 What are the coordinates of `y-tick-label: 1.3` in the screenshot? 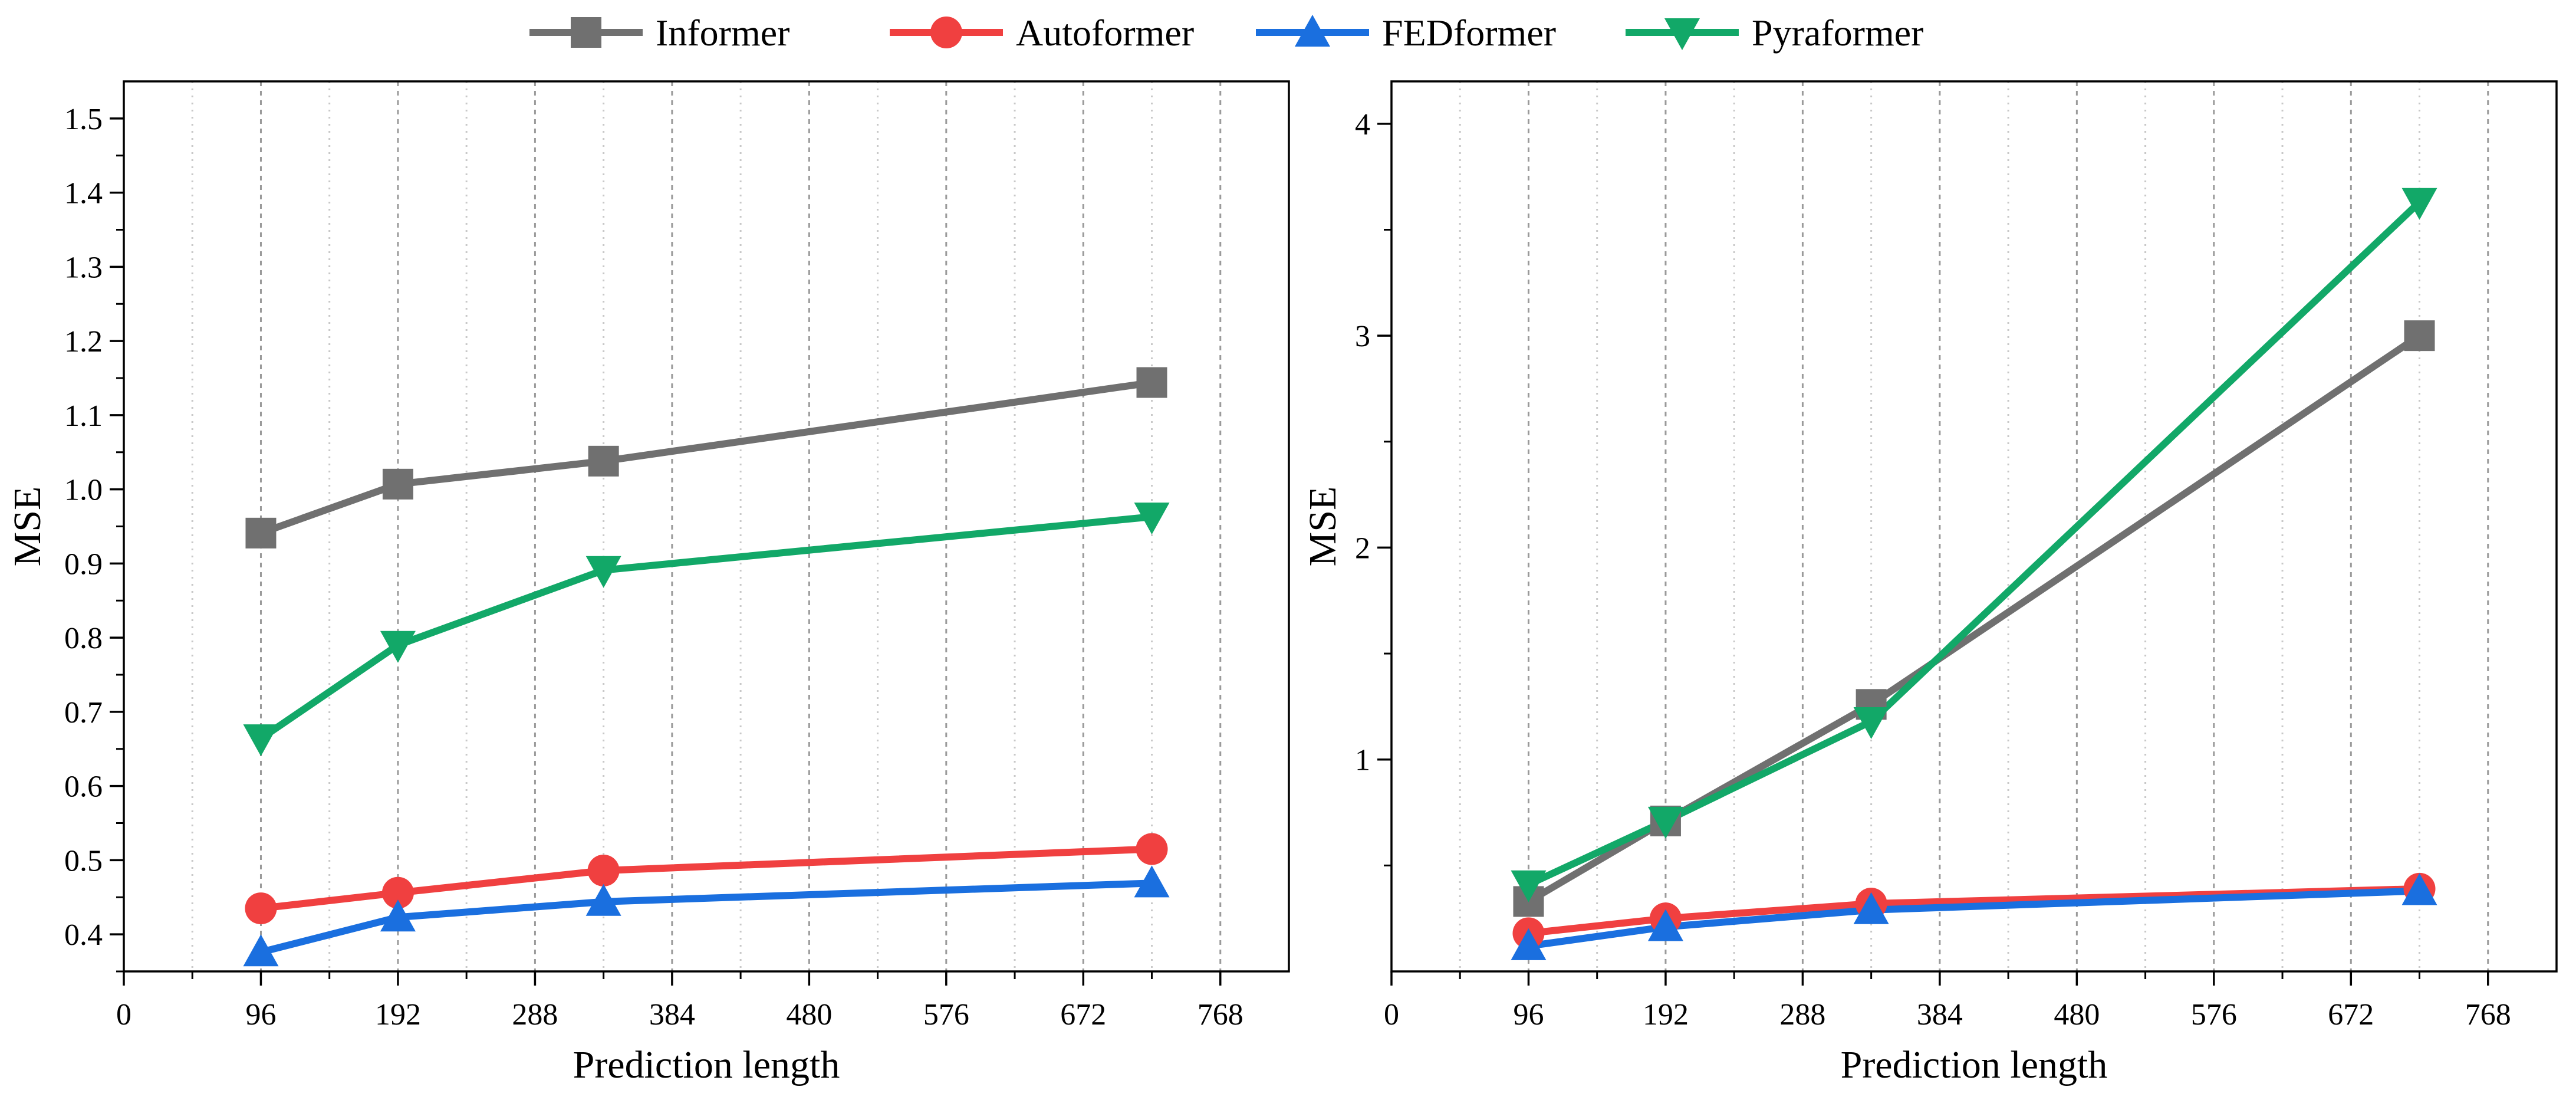 It's located at (83, 267).